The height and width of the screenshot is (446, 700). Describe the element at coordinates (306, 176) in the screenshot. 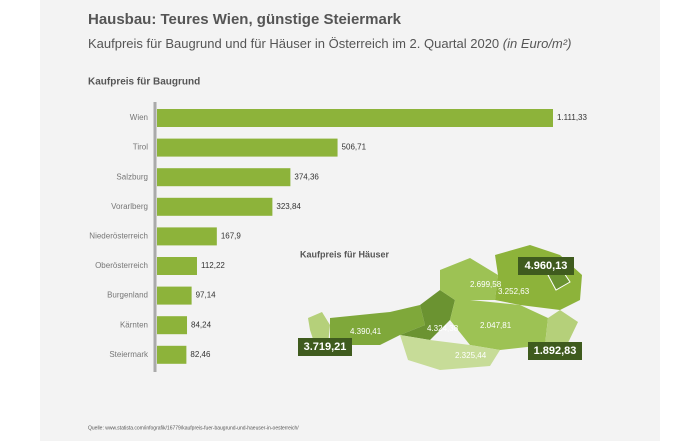

I see `value-label: 374,36` at that location.